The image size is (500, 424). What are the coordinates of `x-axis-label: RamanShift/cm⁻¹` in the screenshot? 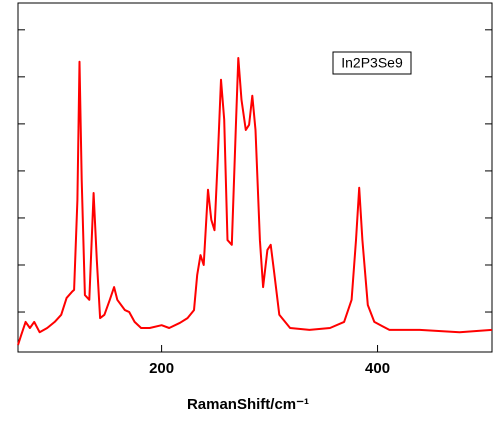 It's located at (248, 404).